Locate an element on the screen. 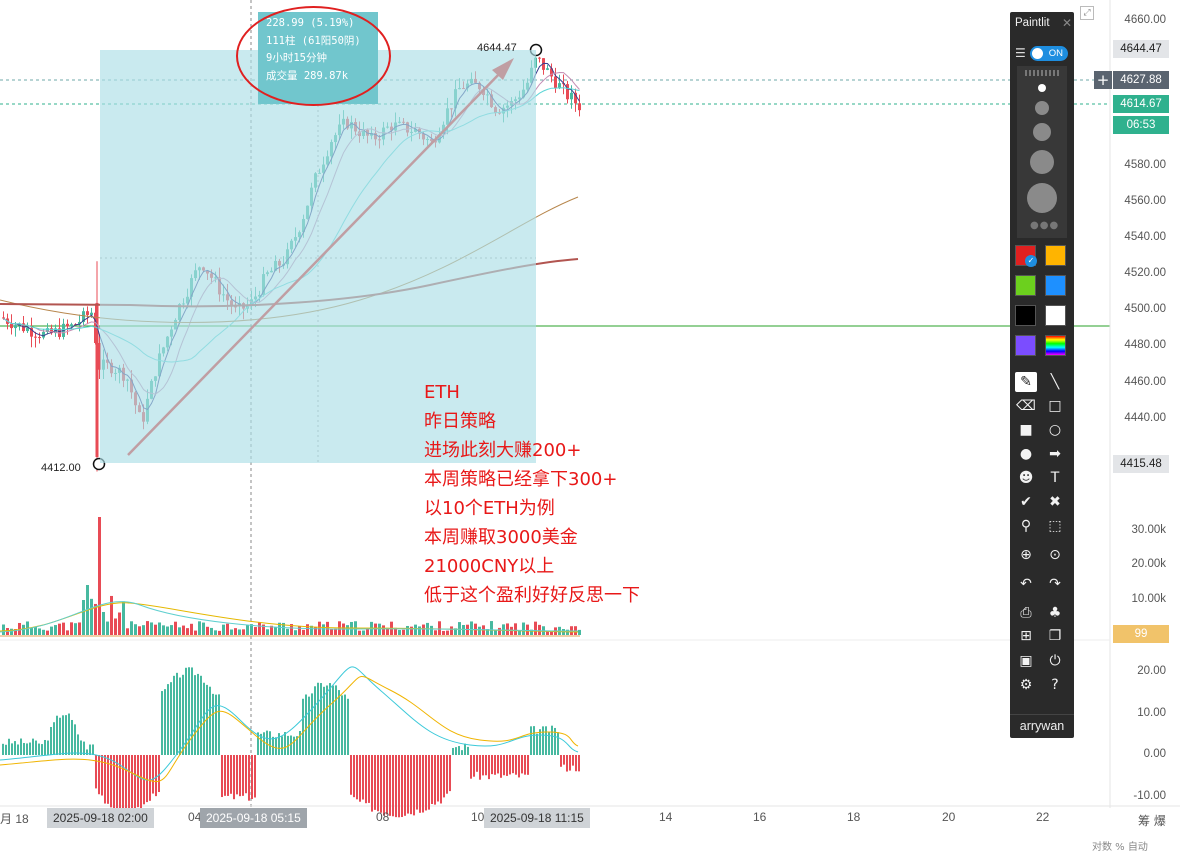 The width and height of the screenshot is (1180, 853). pencil-icon: ✎ is located at coordinates (1026, 382).